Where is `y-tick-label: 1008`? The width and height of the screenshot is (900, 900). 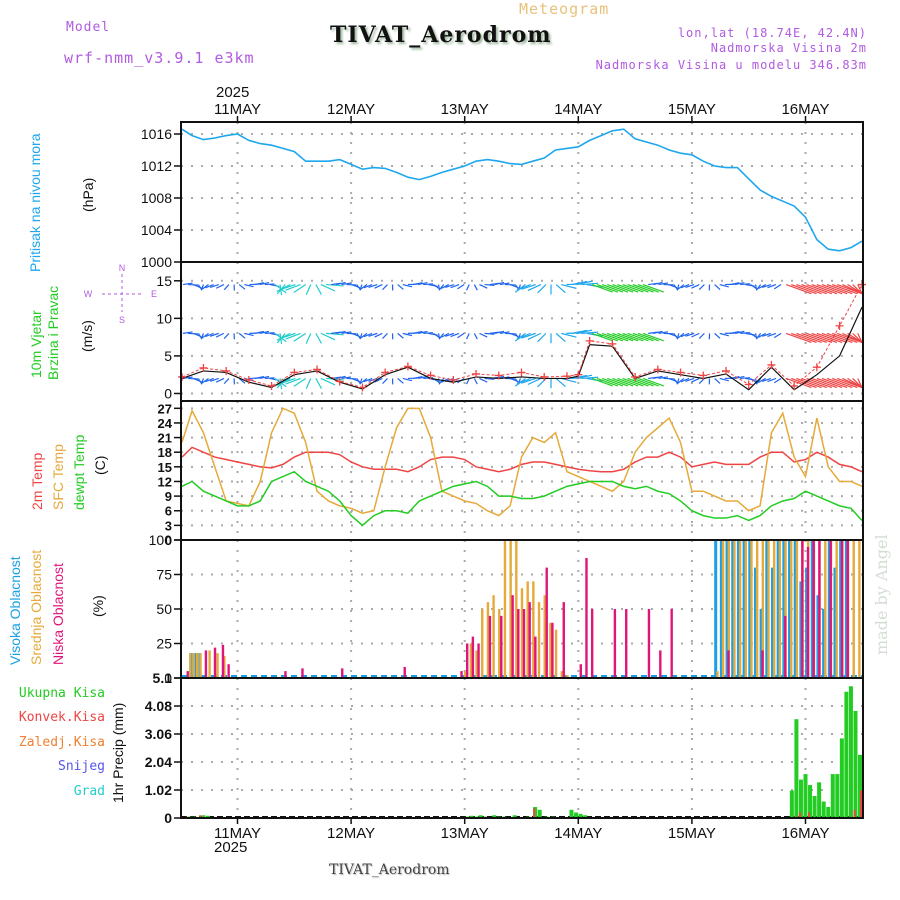
y-tick-label: 1008 is located at coordinates (156, 198).